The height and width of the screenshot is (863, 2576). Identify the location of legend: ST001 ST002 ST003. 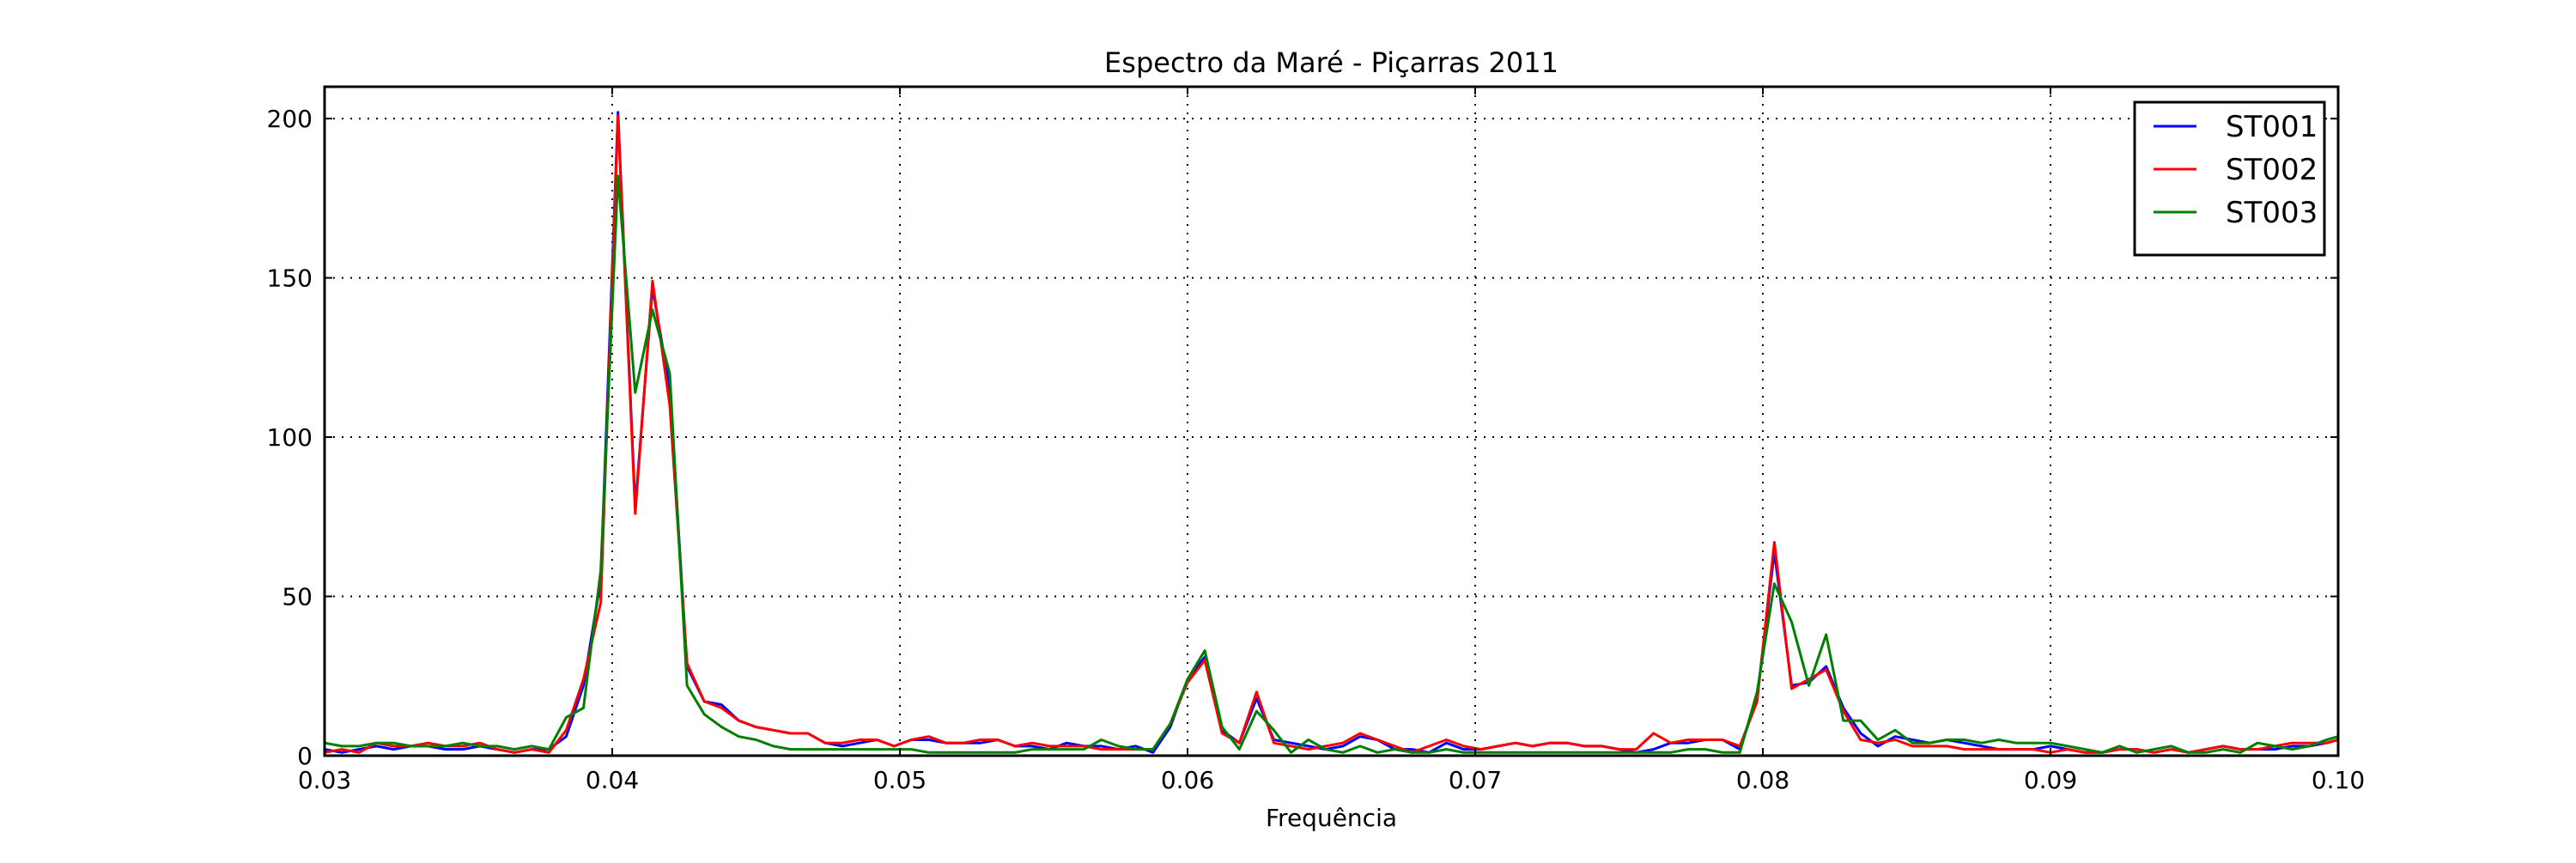
(2229, 178).